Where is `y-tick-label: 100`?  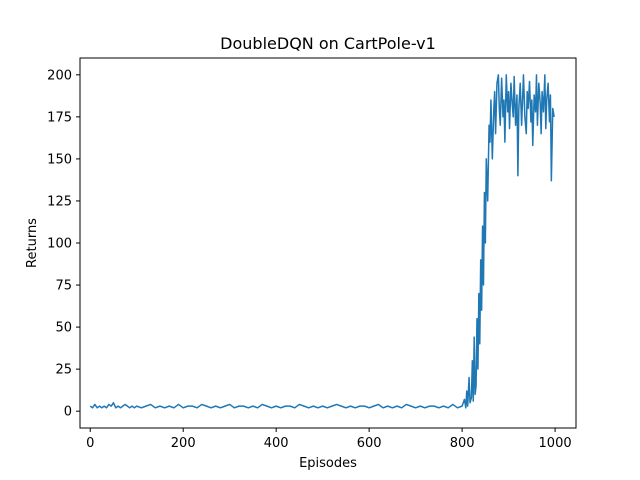 y-tick-label: 100 is located at coordinates (59, 244).